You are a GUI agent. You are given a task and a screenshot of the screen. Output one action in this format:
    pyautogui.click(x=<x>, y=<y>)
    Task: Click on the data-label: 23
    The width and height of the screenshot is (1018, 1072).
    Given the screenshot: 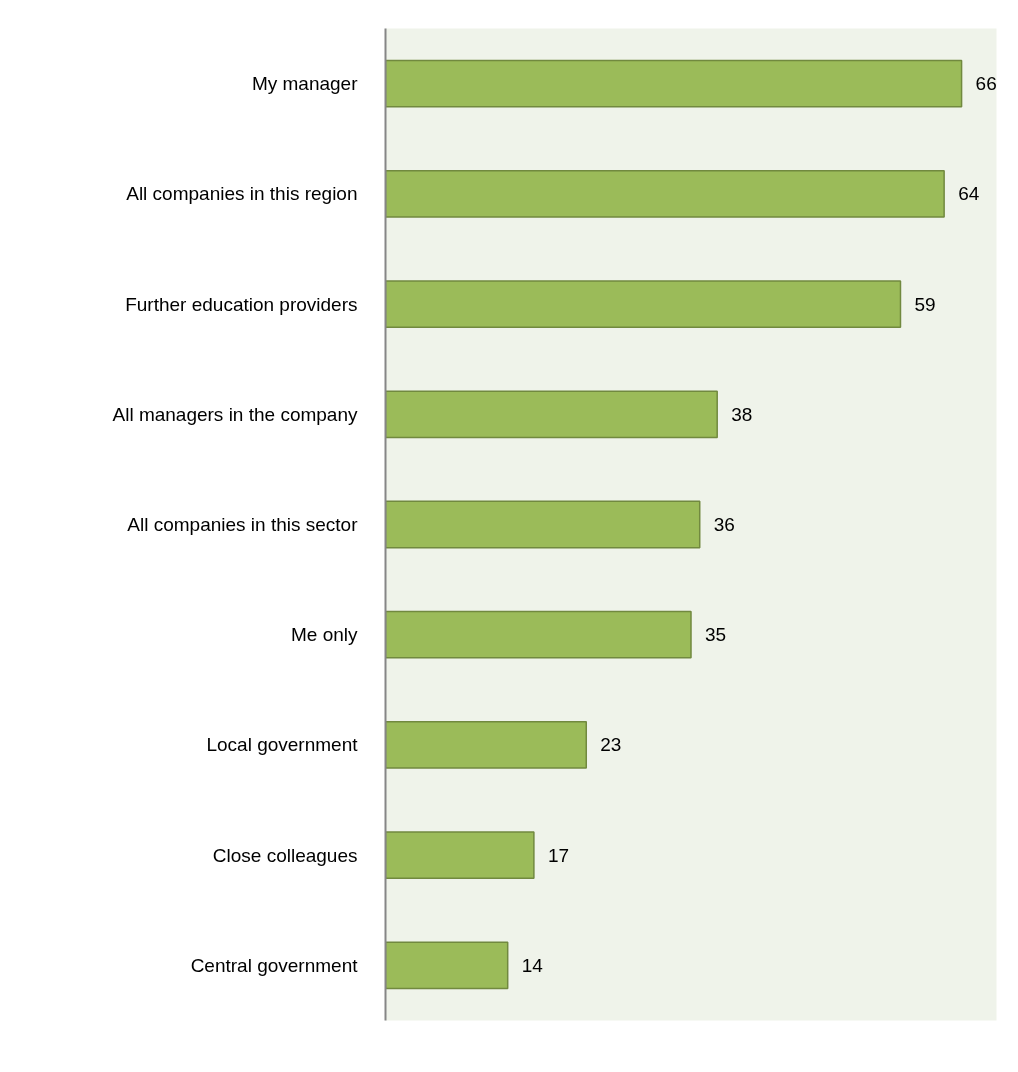 What is the action you would take?
    pyautogui.click(x=611, y=745)
    